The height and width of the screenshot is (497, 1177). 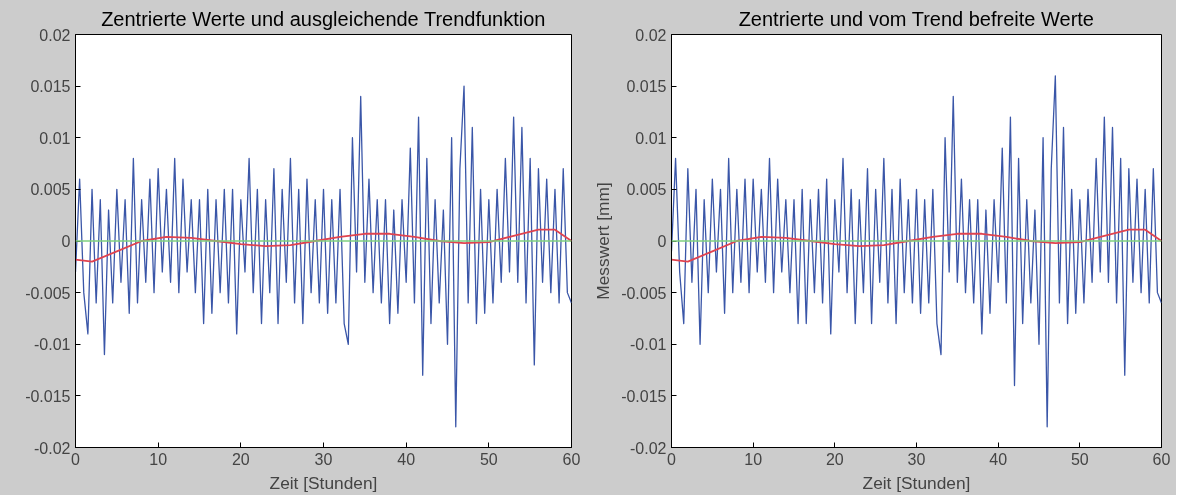 What do you see at coordinates (323, 18) in the screenshot?
I see `chart-title: Zentrierte Werte und ausgleichende Trendfunktion` at bounding box center [323, 18].